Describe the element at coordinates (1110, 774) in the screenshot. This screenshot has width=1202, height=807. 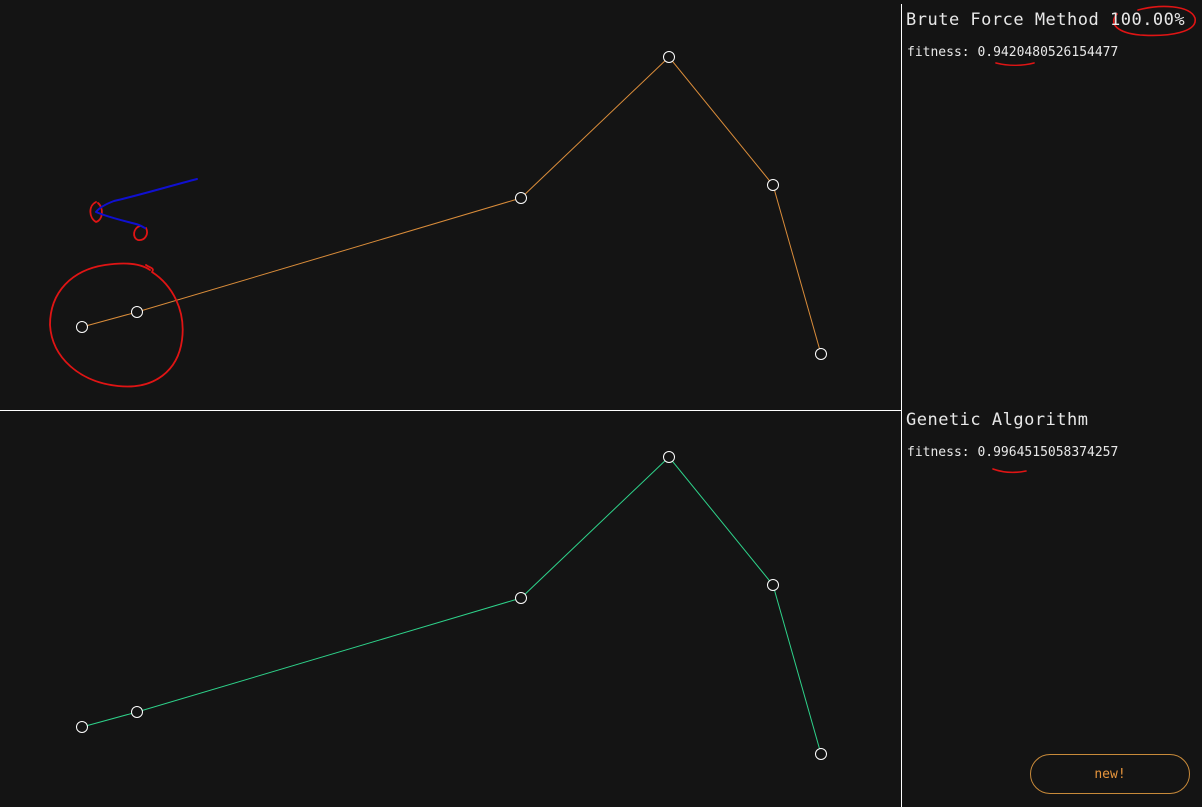
I see `new-button: new!` at that location.